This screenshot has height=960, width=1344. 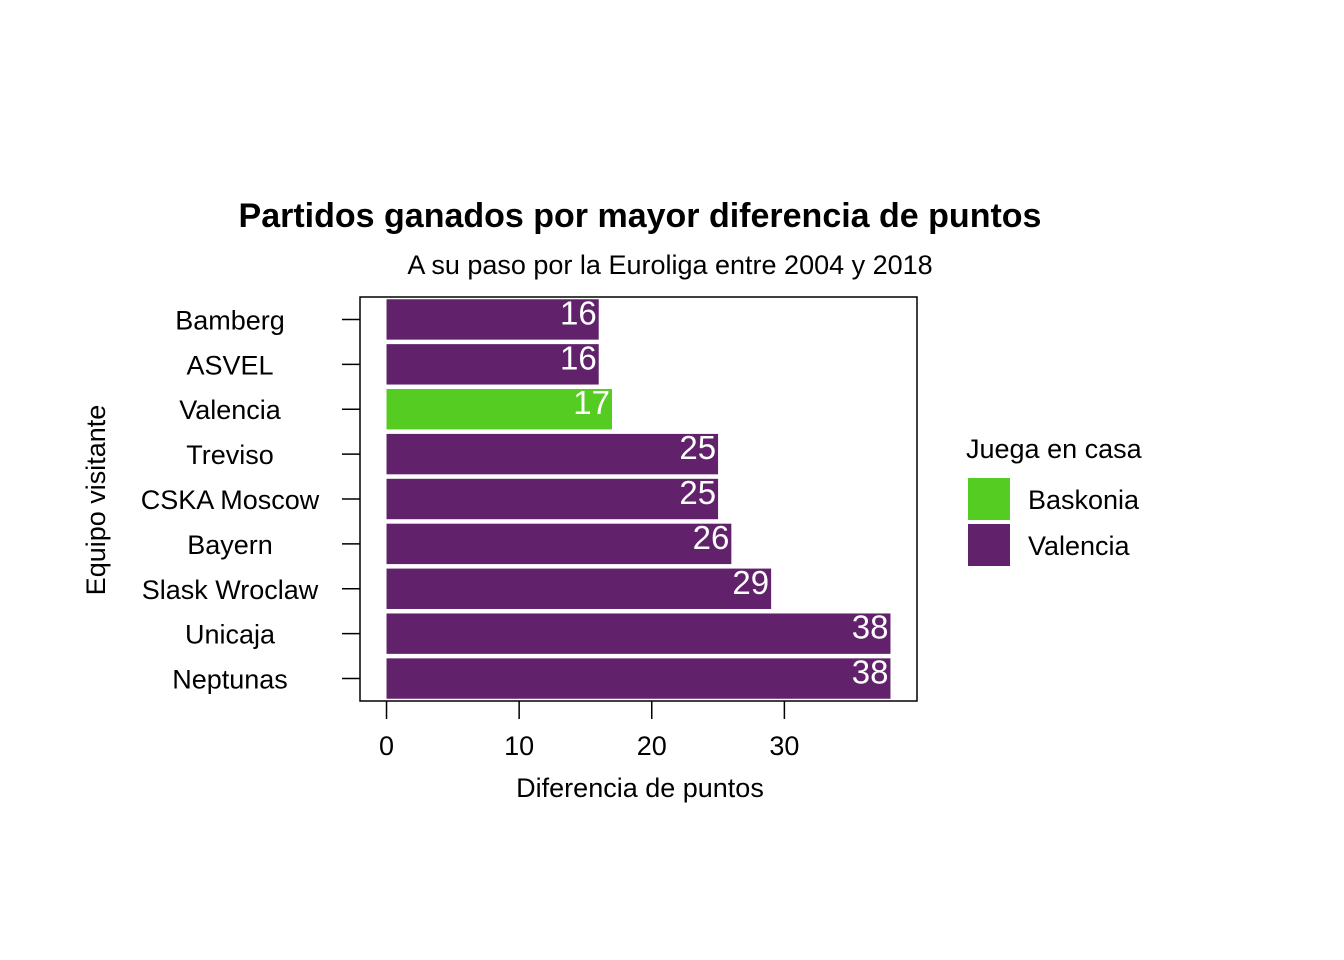 I want to click on x-axis-label: Diferencia de puntos, so click(x=640, y=788).